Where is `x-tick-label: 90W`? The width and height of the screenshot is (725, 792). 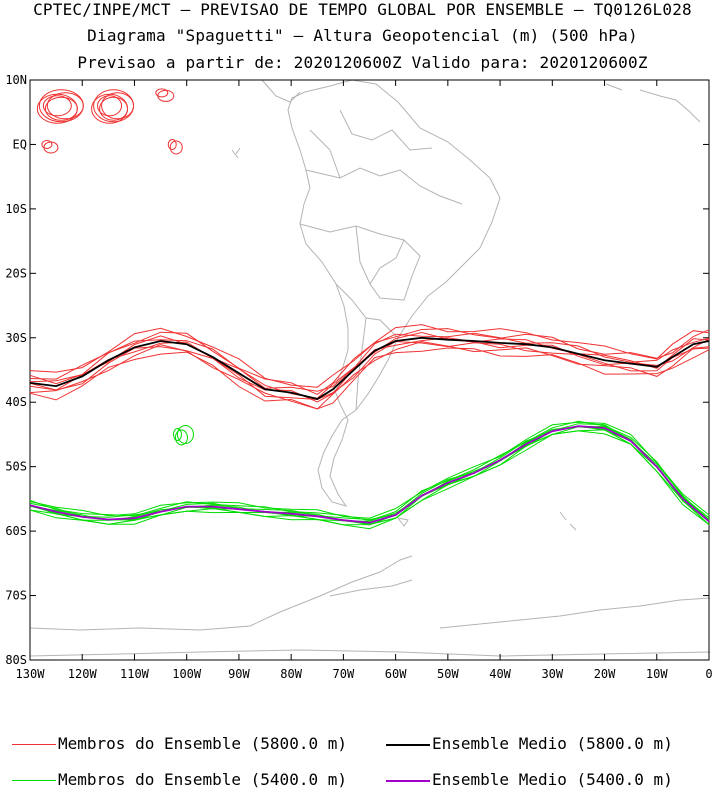 x-tick-label: 90W is located at coordinates (239, 674).